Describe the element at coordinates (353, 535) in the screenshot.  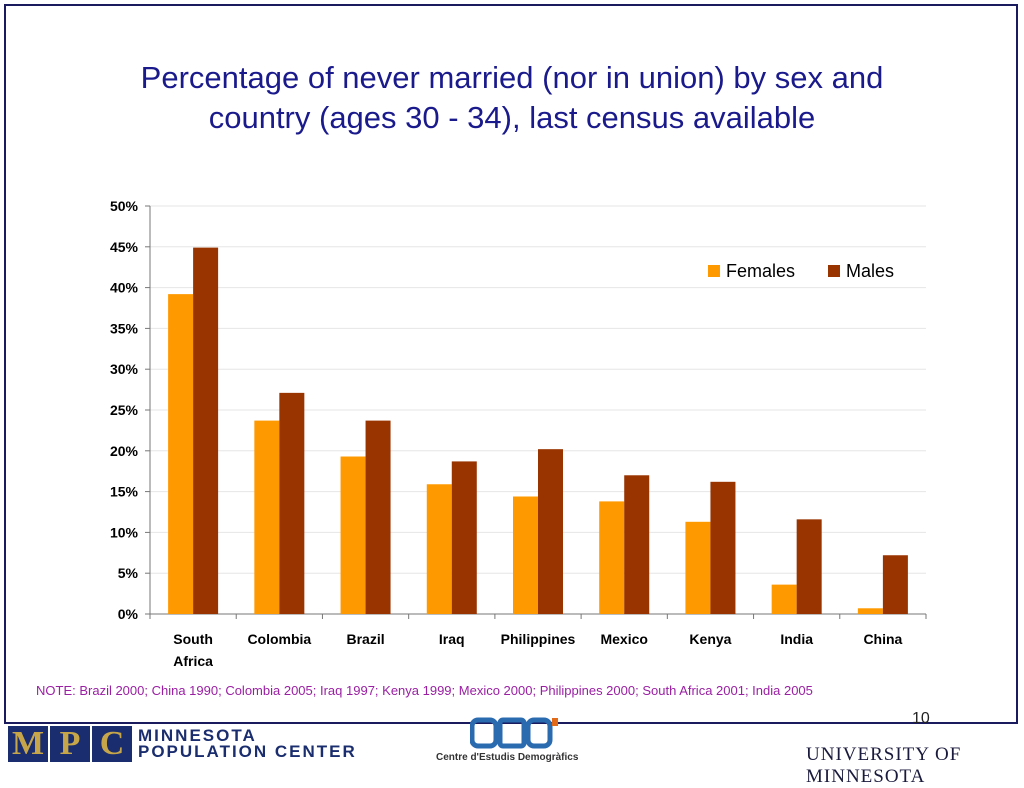
I see `bar-females-brazil` at that location.